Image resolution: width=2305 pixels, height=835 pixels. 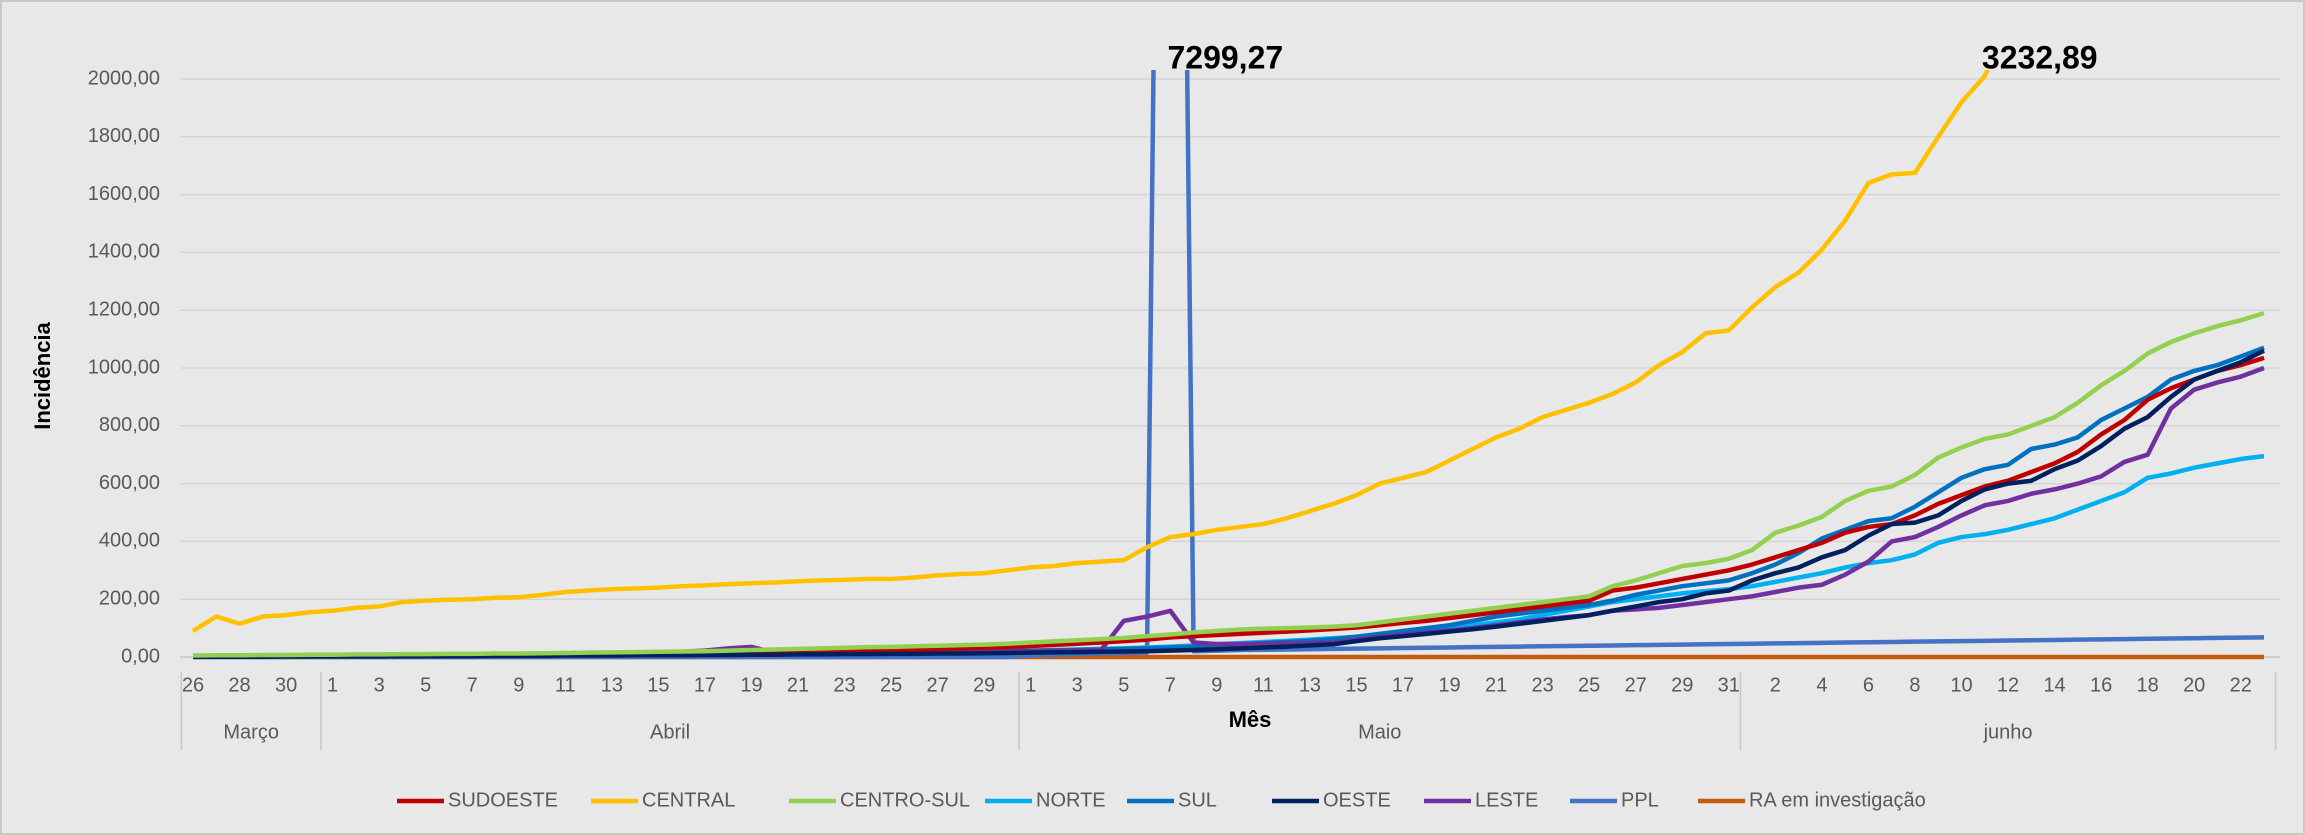 I want to click on y-tick-label: 1200,00, so click(x=124, y=309).